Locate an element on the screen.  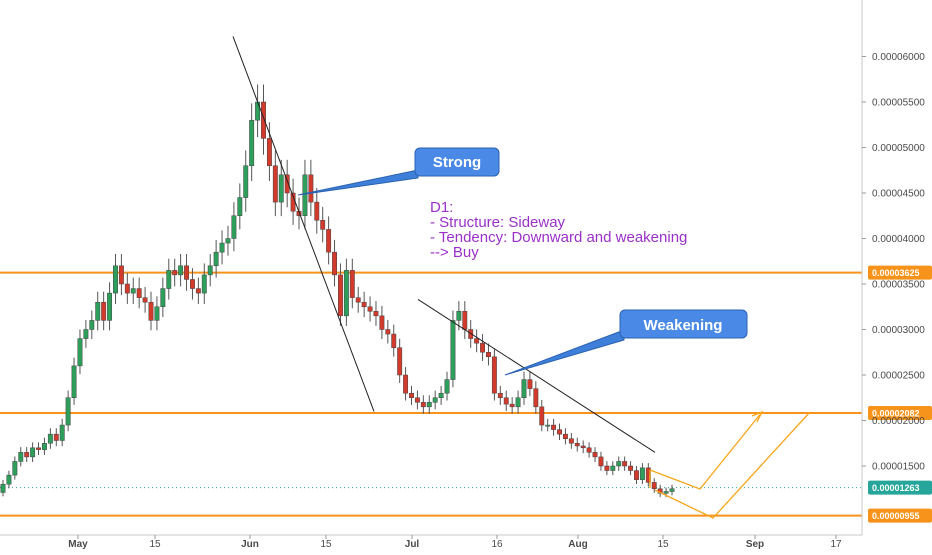
time-axis: May 15 Jun 15 Jul 16 Aug 15 Sep 17 is located at coordinates (431, 542).